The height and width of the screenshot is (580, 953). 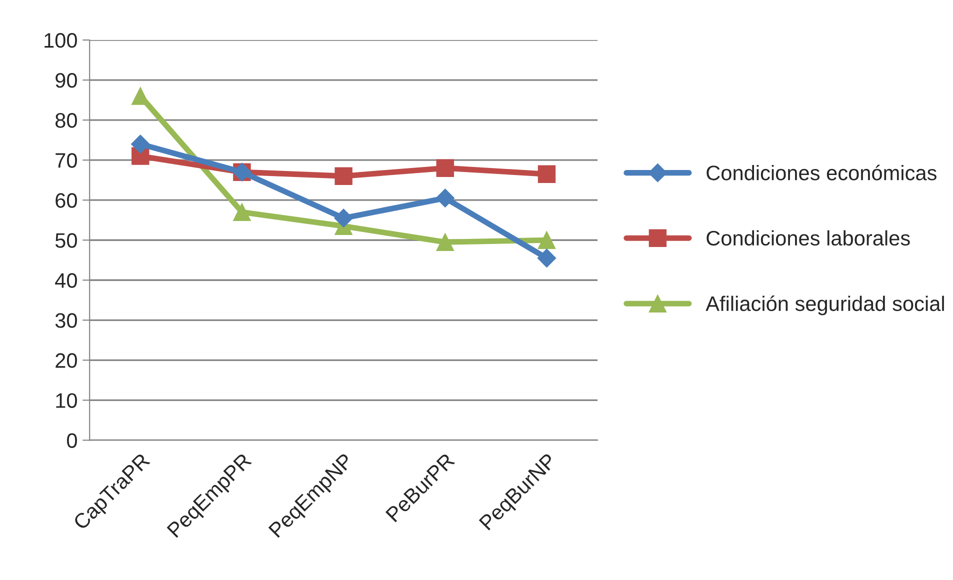 What do you see at coordinates (66, 200) in the screenshot?
I see `y-tick-label: 60` at bounding box center [66, 200].